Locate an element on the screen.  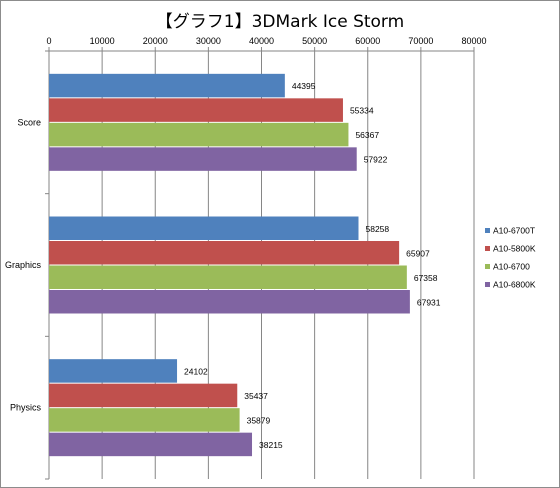
data-label-score-a10-6800k: 57922 is located at coordinates (376, 160).